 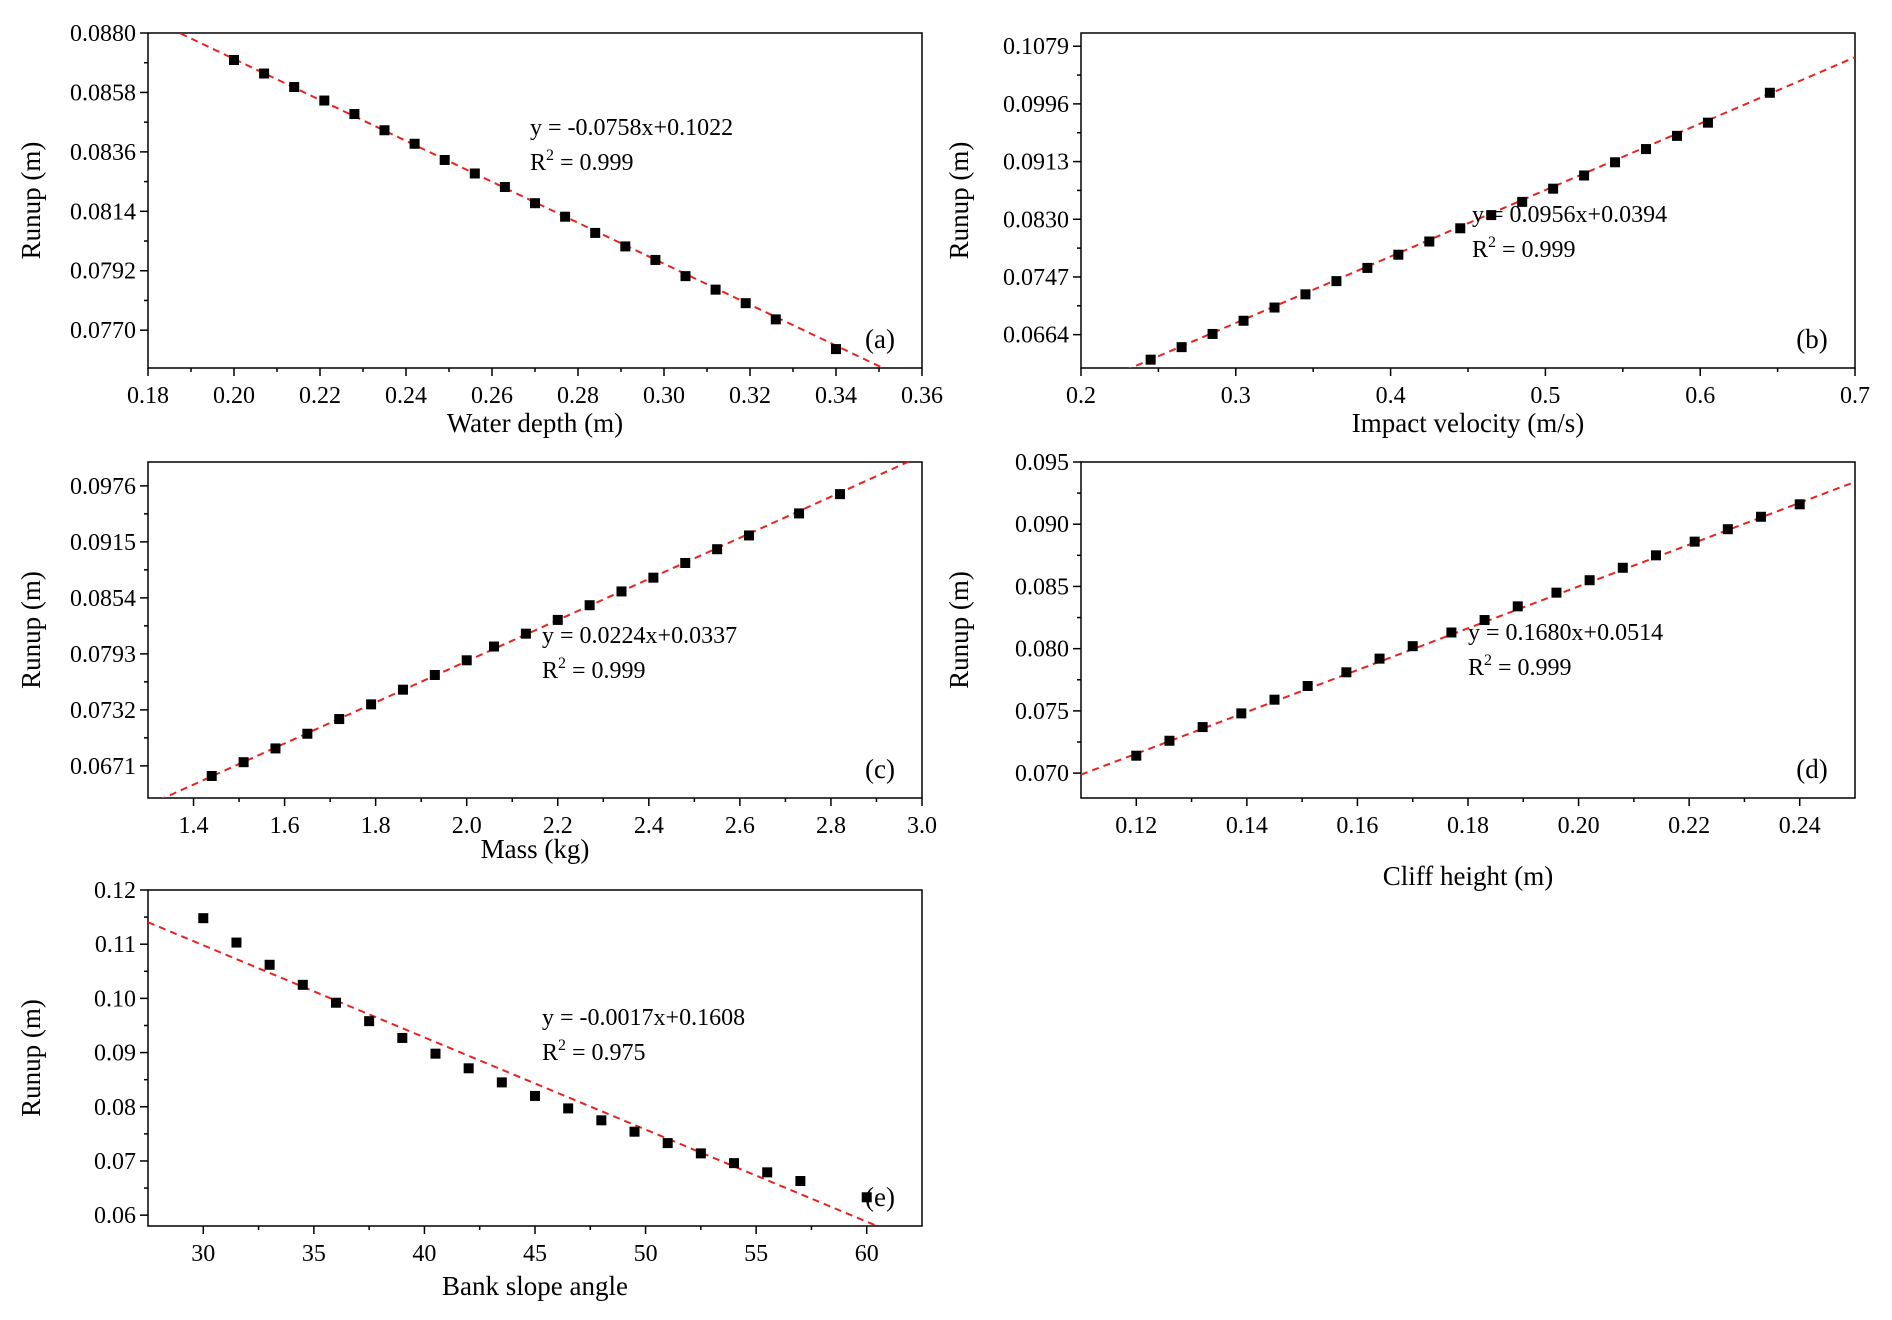 I want to click on x-tick-label: 0.7, so click(x=1855, y=396).